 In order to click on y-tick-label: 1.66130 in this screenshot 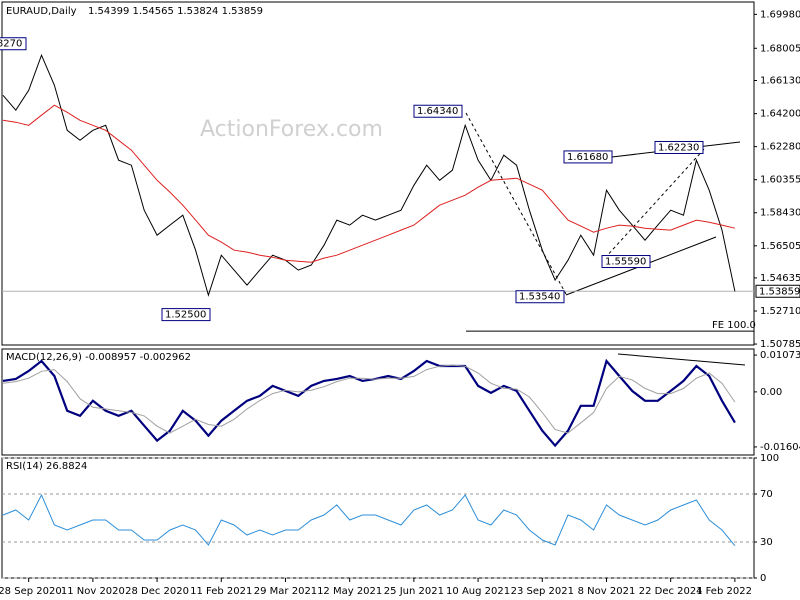, I will do `click(780, 80)`.